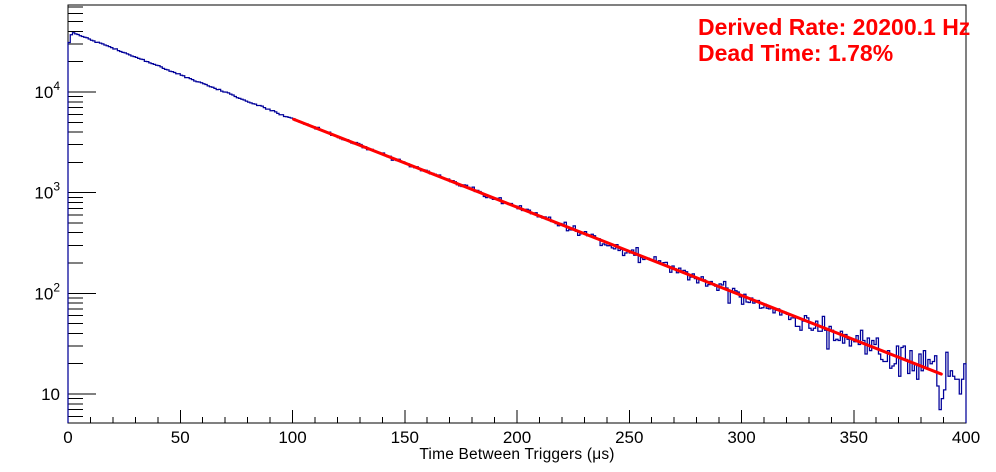  I want to click on x-tick-label: 100, so click(292, 437).